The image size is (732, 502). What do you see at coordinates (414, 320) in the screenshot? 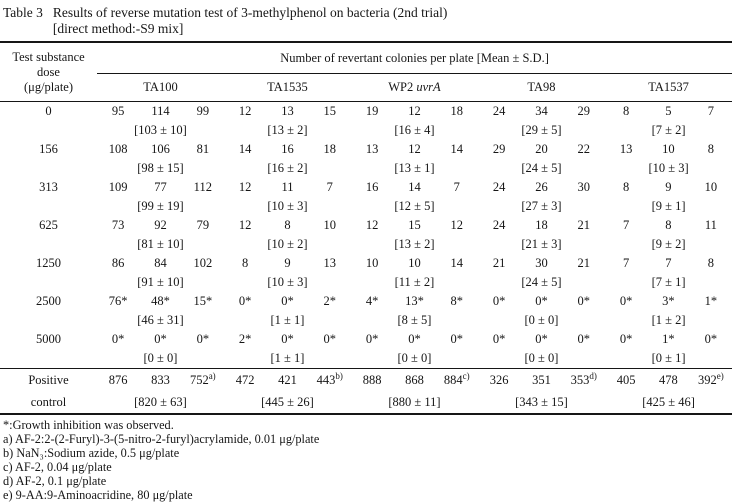
I see `mean-cell: [8 ± 5]` at bounding box center [414, 320].